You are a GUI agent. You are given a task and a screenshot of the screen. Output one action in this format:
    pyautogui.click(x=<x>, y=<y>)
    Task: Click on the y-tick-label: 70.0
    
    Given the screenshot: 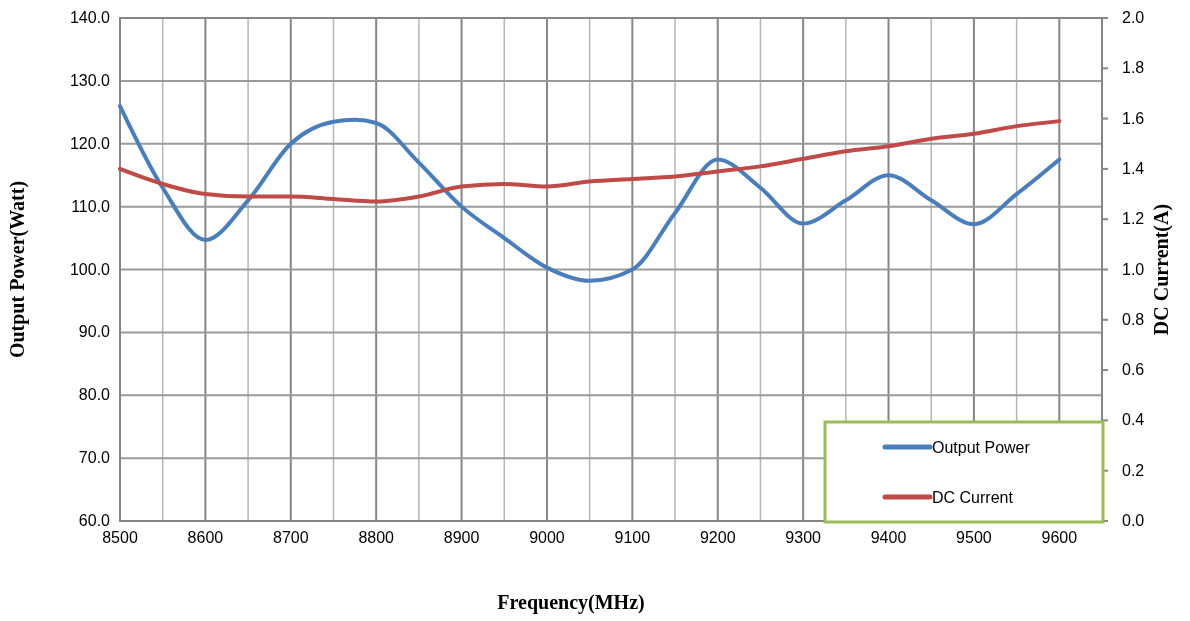 What is the action you would take?
    pyautogui.click(x=94, y=458)
    